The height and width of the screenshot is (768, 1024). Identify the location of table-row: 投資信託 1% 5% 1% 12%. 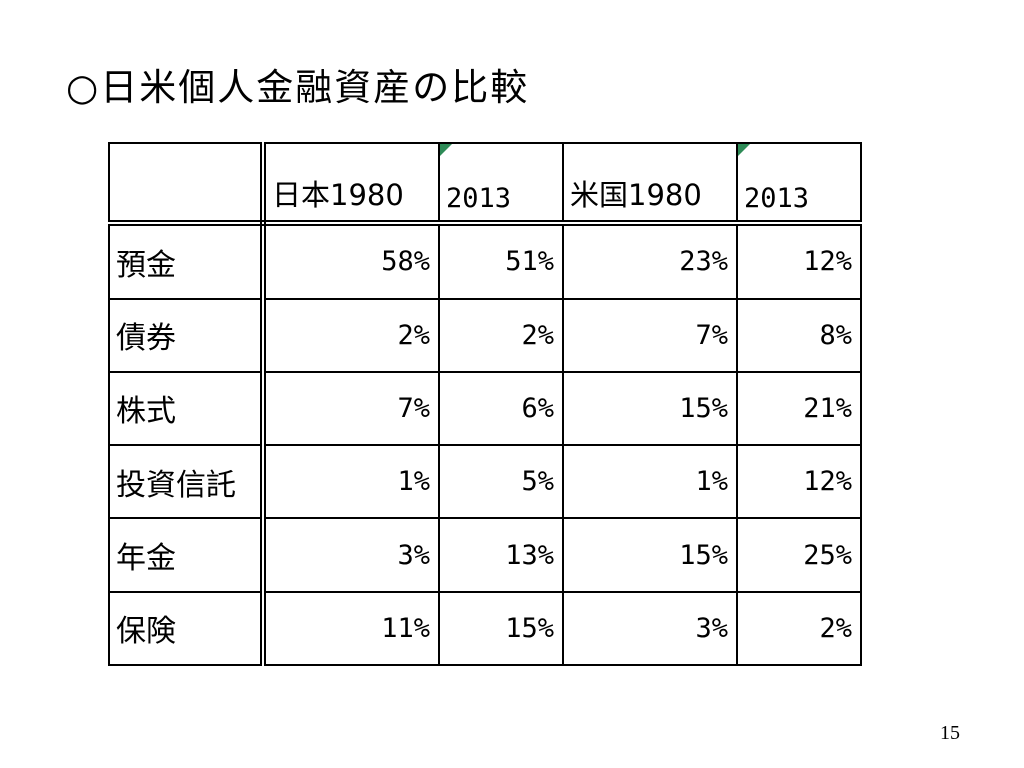
(485, 482).